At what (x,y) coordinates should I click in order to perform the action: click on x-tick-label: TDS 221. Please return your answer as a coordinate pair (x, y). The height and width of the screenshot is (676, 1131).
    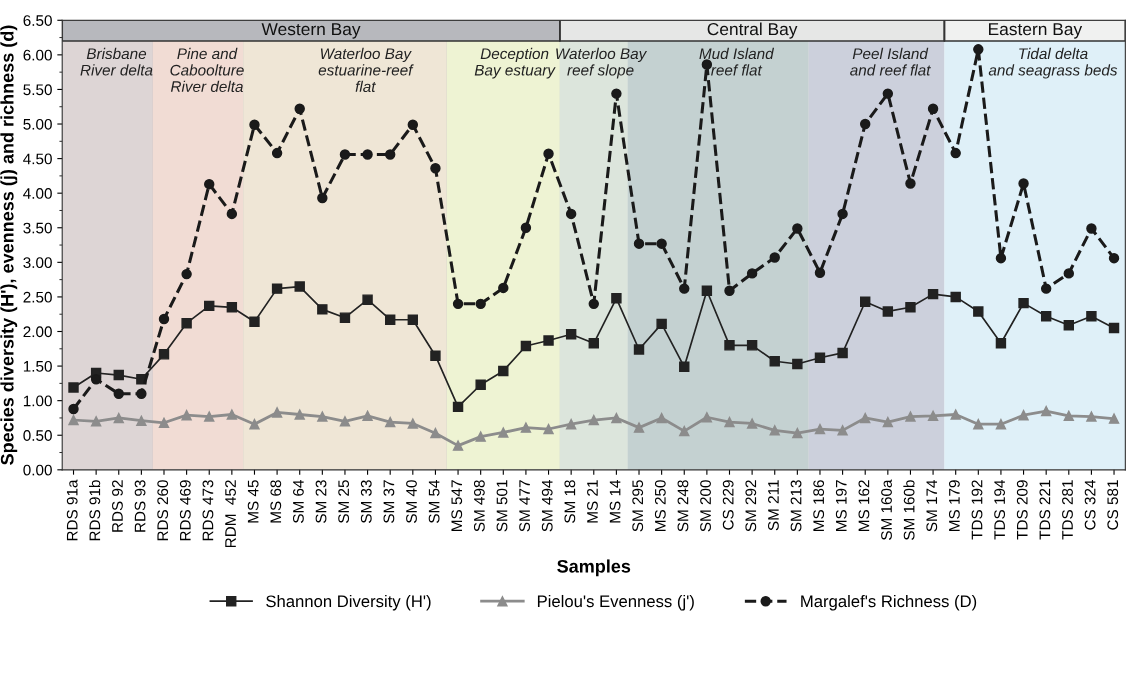
    Looking at the image, I should click on (1045, 510).